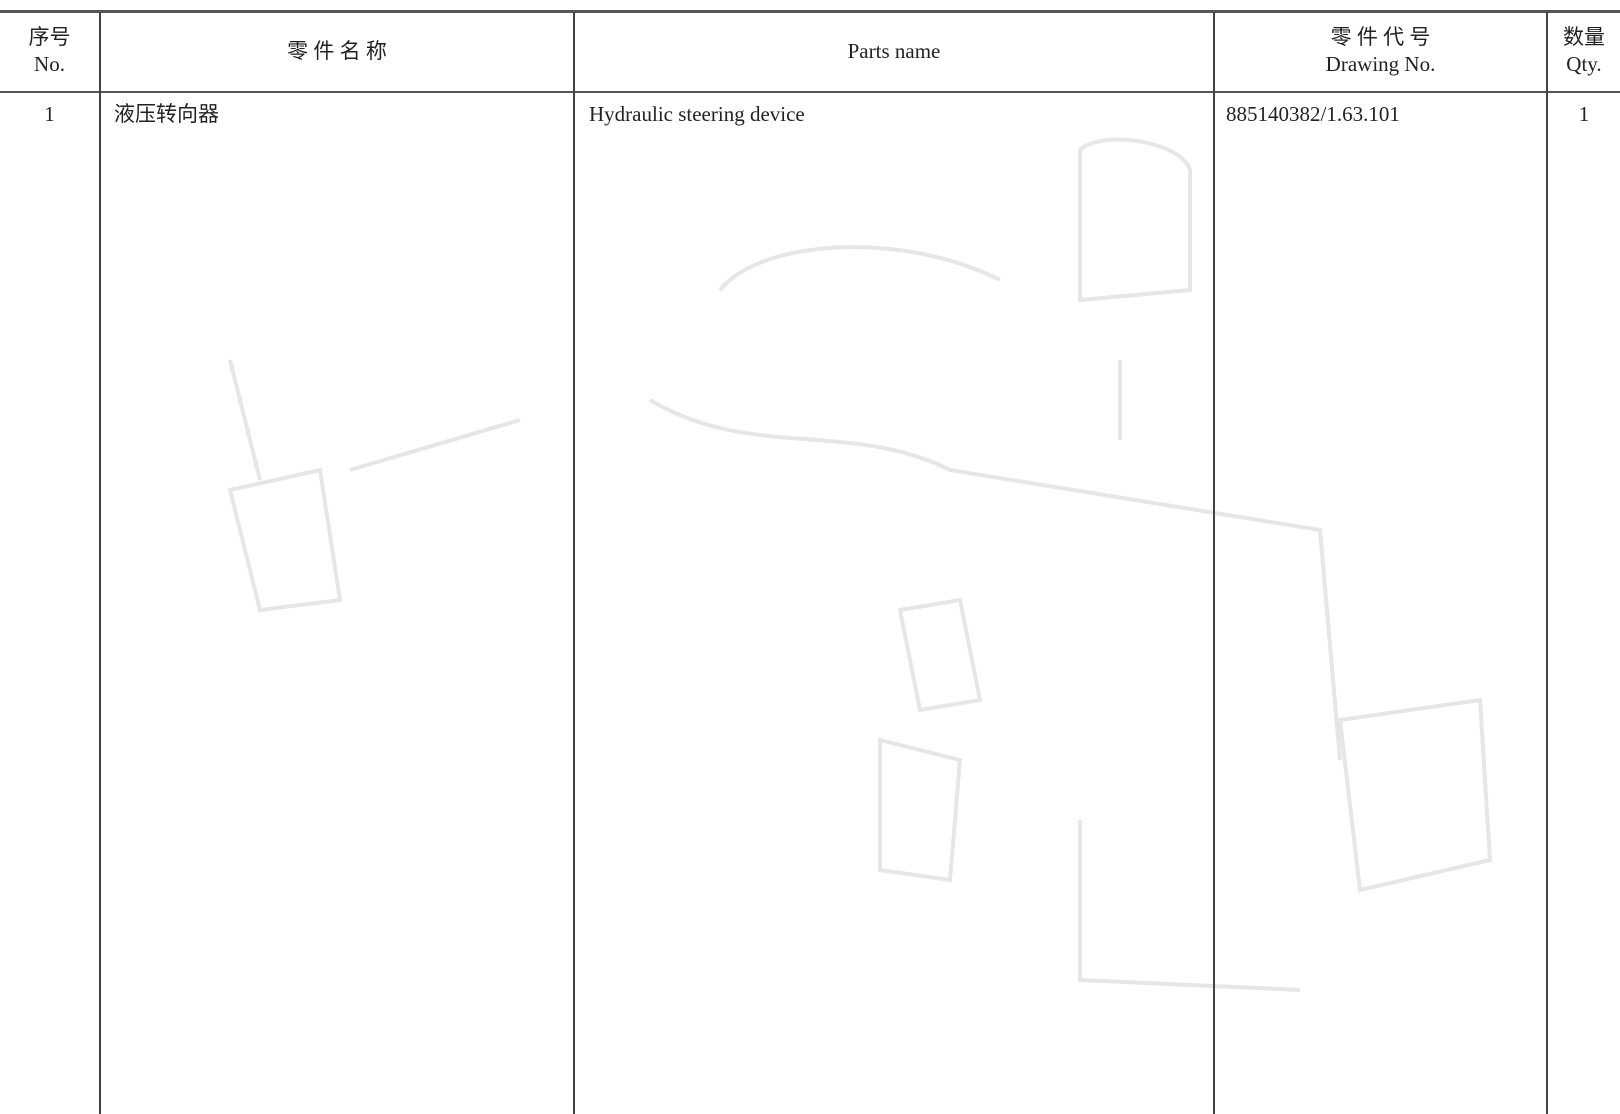  I want to click on cell-no: 1, so click(49, 114).